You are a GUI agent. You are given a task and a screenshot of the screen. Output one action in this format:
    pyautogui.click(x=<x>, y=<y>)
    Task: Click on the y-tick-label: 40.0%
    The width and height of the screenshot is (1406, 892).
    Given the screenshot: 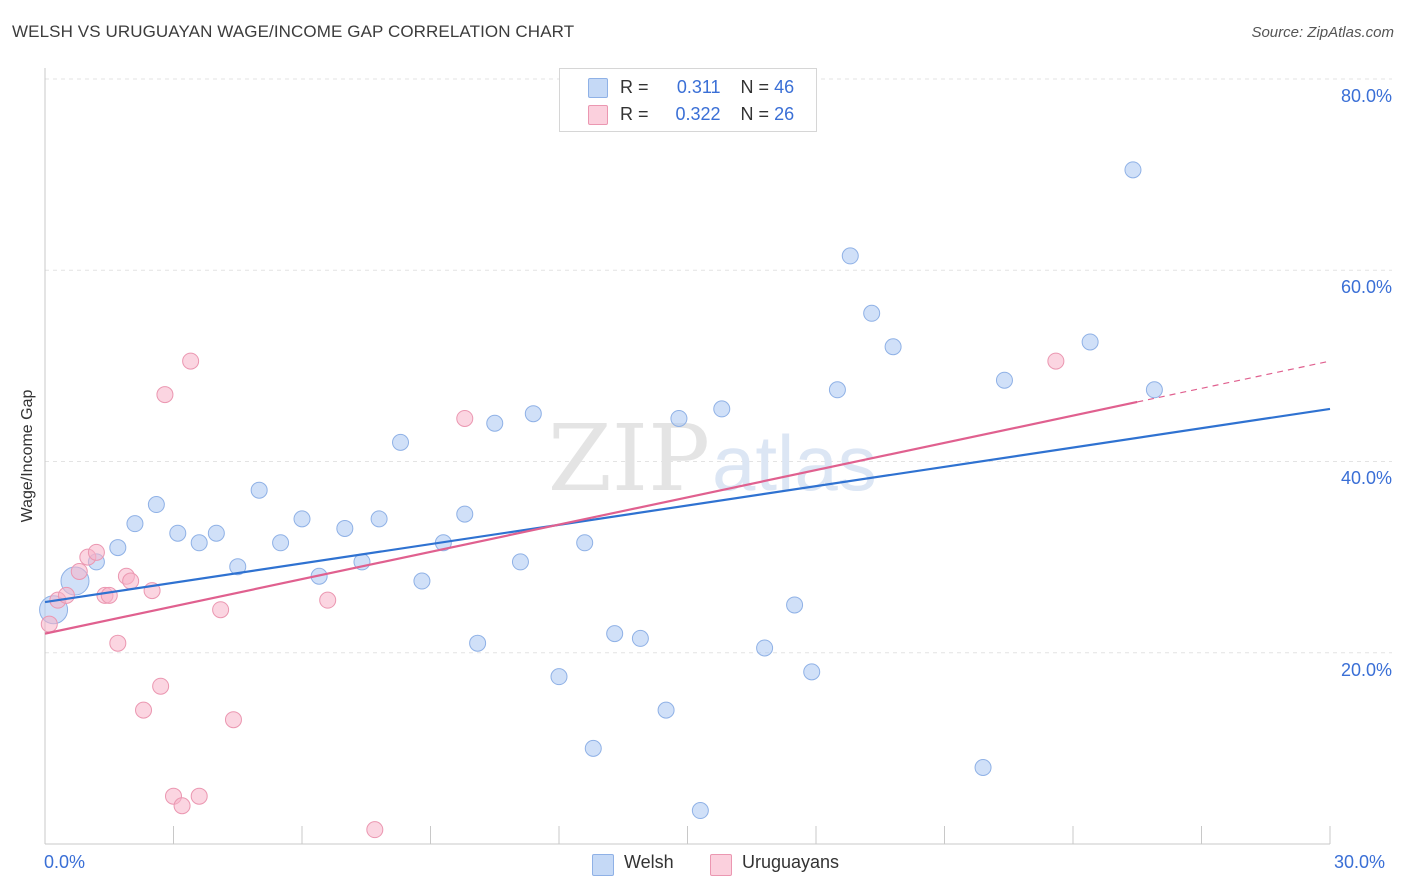 What is the action you would take?
    pyautogui.click(x=1366, y=478)
    